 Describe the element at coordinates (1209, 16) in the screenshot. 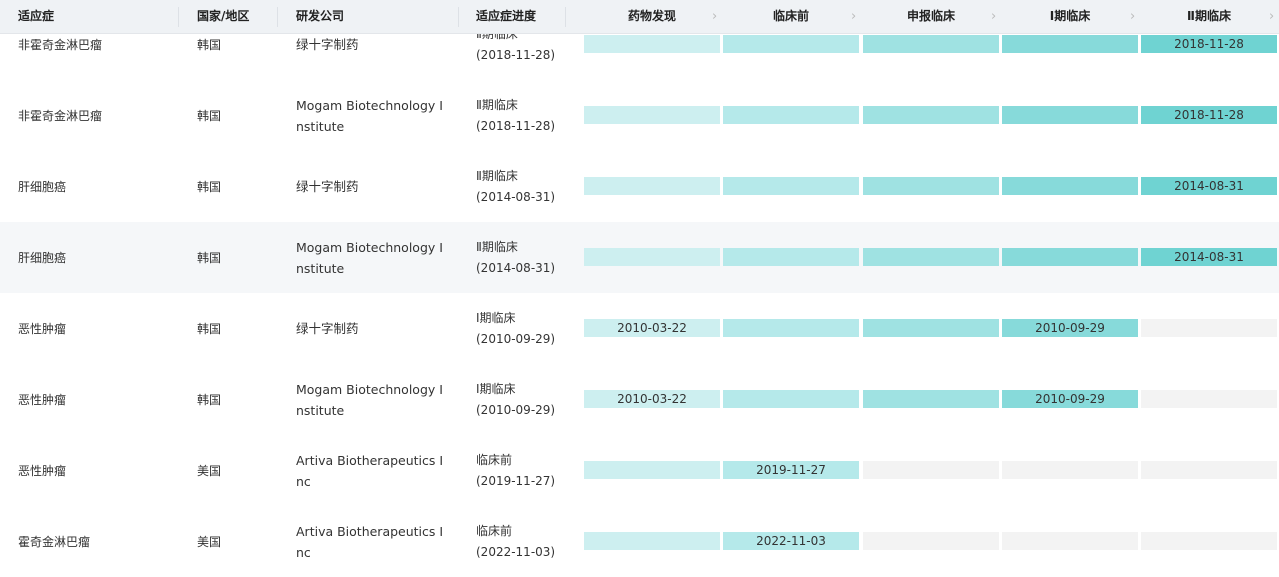

I see `stage-header: Ⅱ期临床` at that location.